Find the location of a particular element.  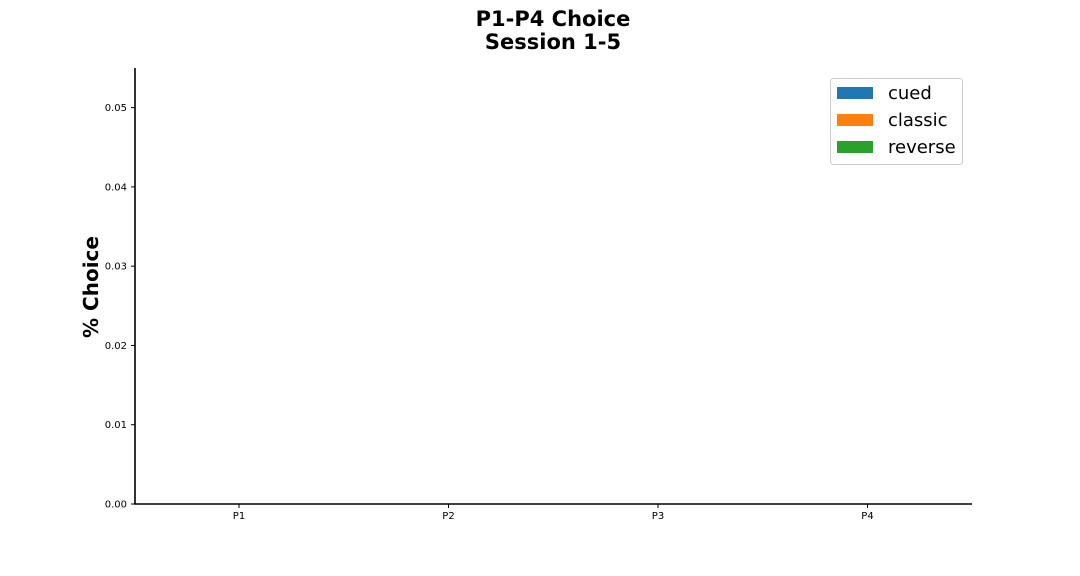

legend-swatch-cued is located at coordinates (855, 93).